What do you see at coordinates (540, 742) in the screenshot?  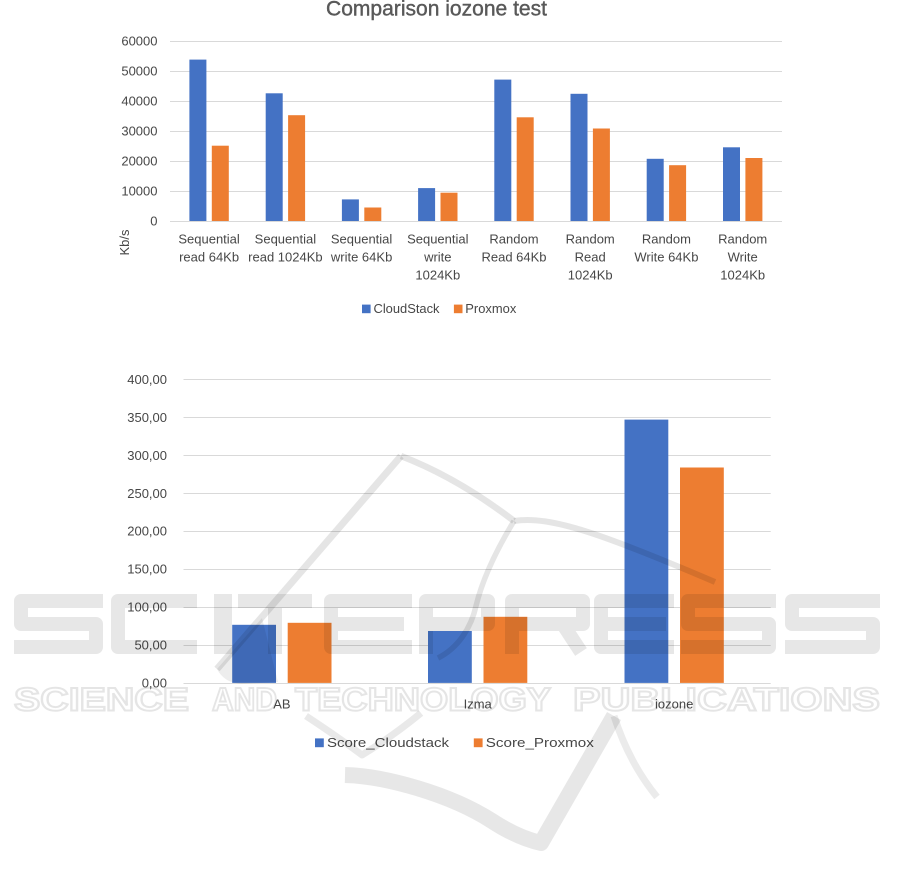 I see `svg-text: Score_Proxmox` at bounding box center [540, 742].